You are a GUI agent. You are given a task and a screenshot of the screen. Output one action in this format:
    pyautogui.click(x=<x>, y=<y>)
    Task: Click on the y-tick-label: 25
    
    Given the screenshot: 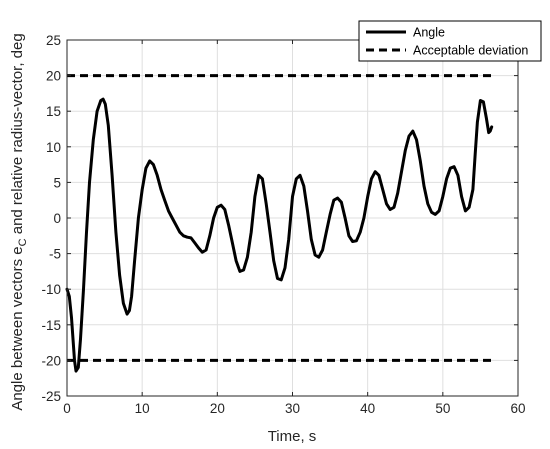 What is the action you would take?
    pyautogui.click(x=53, y=40)
    